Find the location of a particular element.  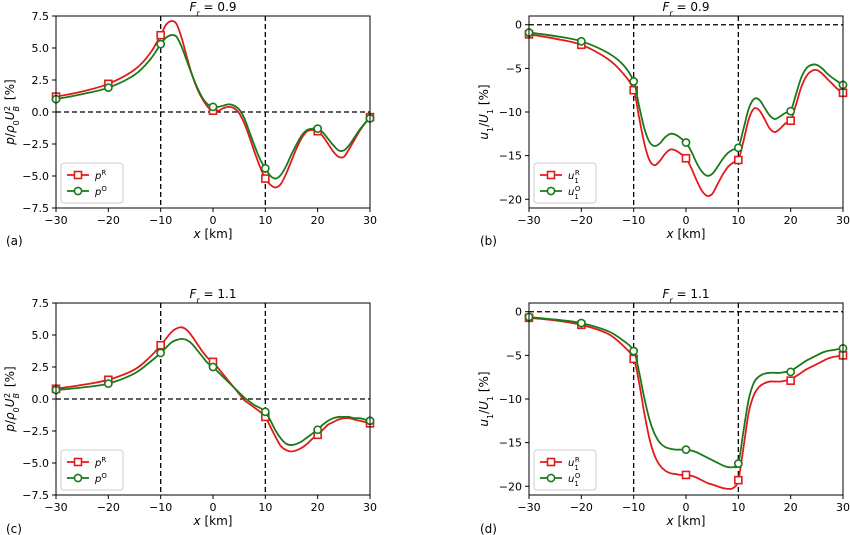

panel-label: (d) is located at coordinates (488, 528).